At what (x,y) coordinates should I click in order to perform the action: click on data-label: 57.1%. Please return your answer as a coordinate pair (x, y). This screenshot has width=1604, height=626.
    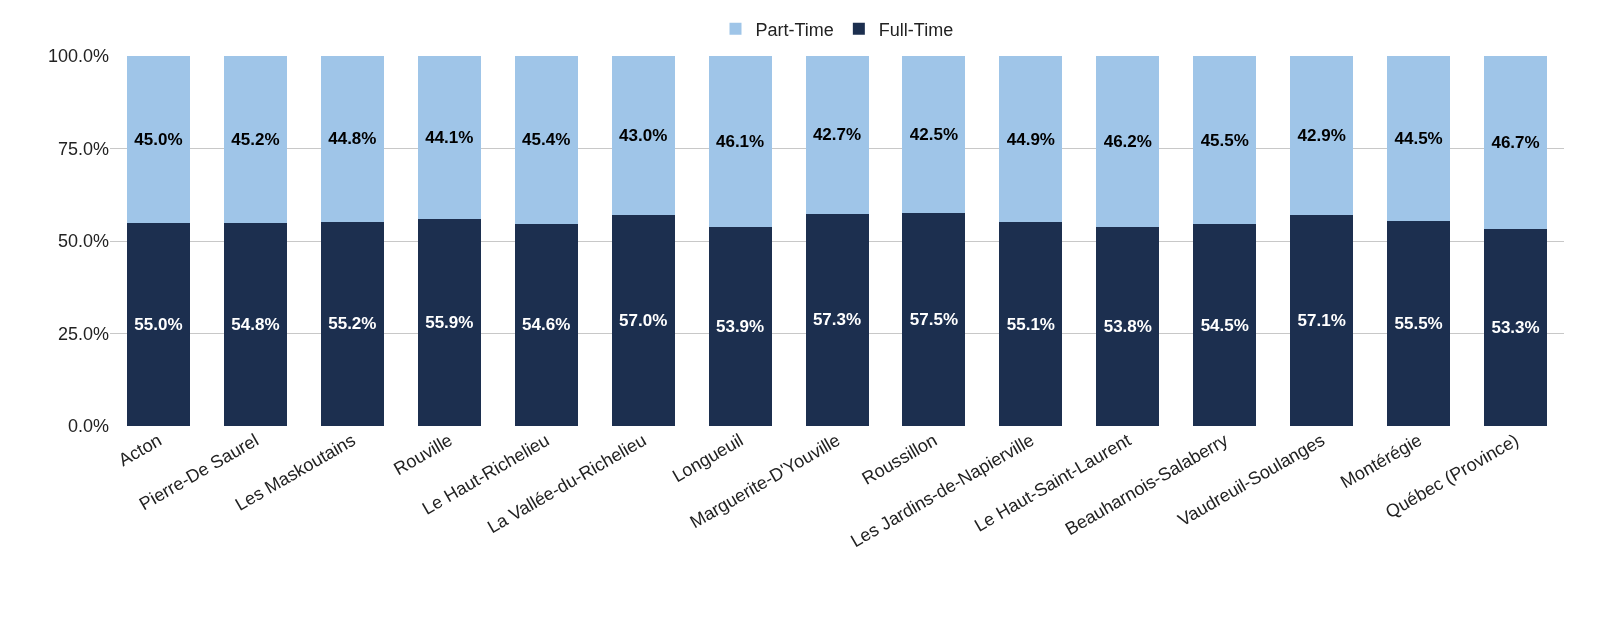
    Looking at the image, I should click on (1321, 320).